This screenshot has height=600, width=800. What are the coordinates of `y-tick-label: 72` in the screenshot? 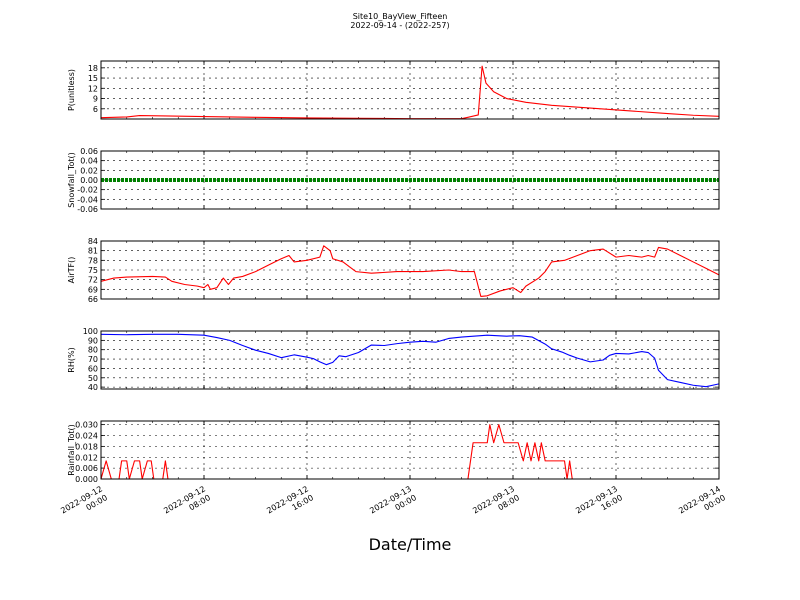 It's located at (93, 280).